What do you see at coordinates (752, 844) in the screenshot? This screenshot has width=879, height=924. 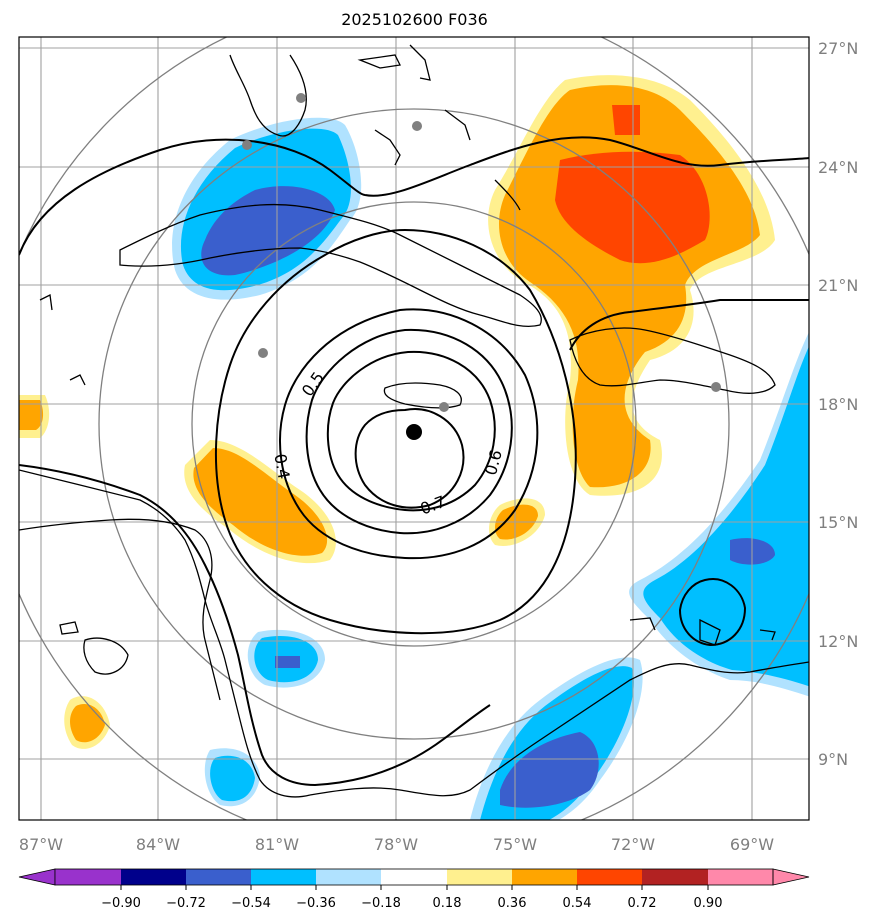 I see `lon-label: 69°W` at bounding box center [752, 844].